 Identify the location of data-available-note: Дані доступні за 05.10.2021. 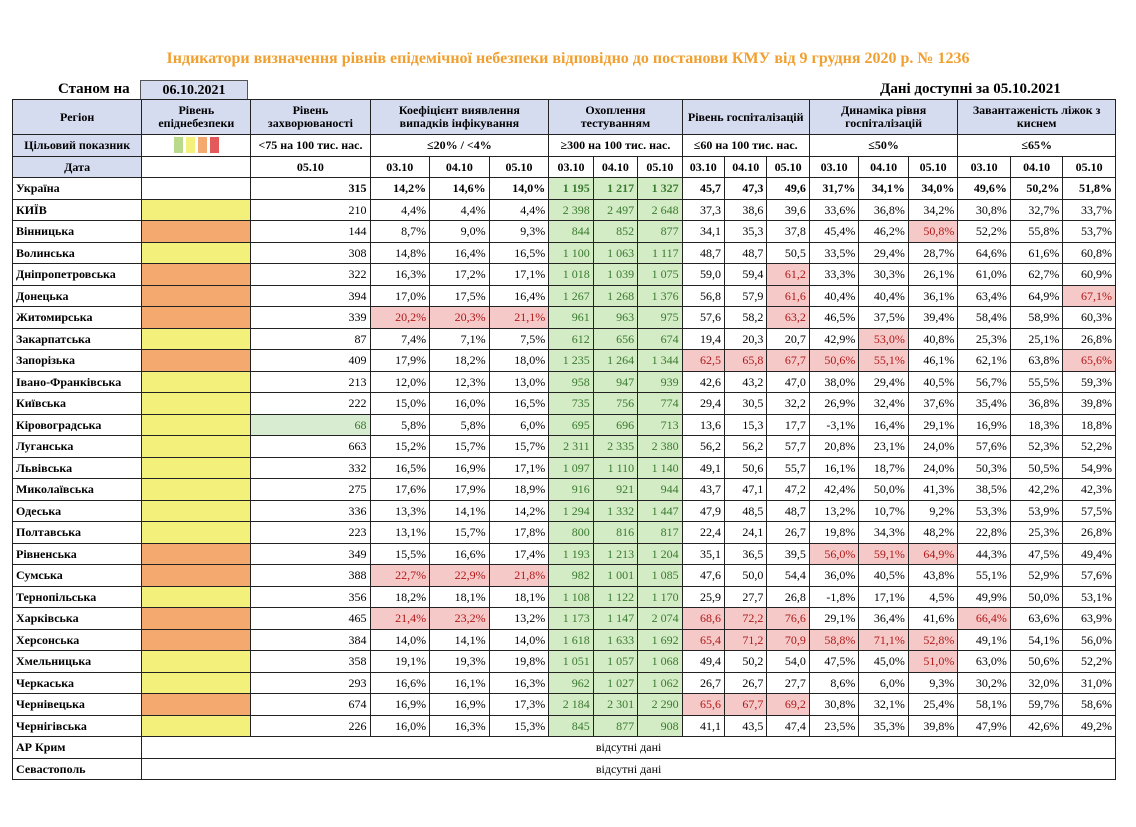
(970, 89).